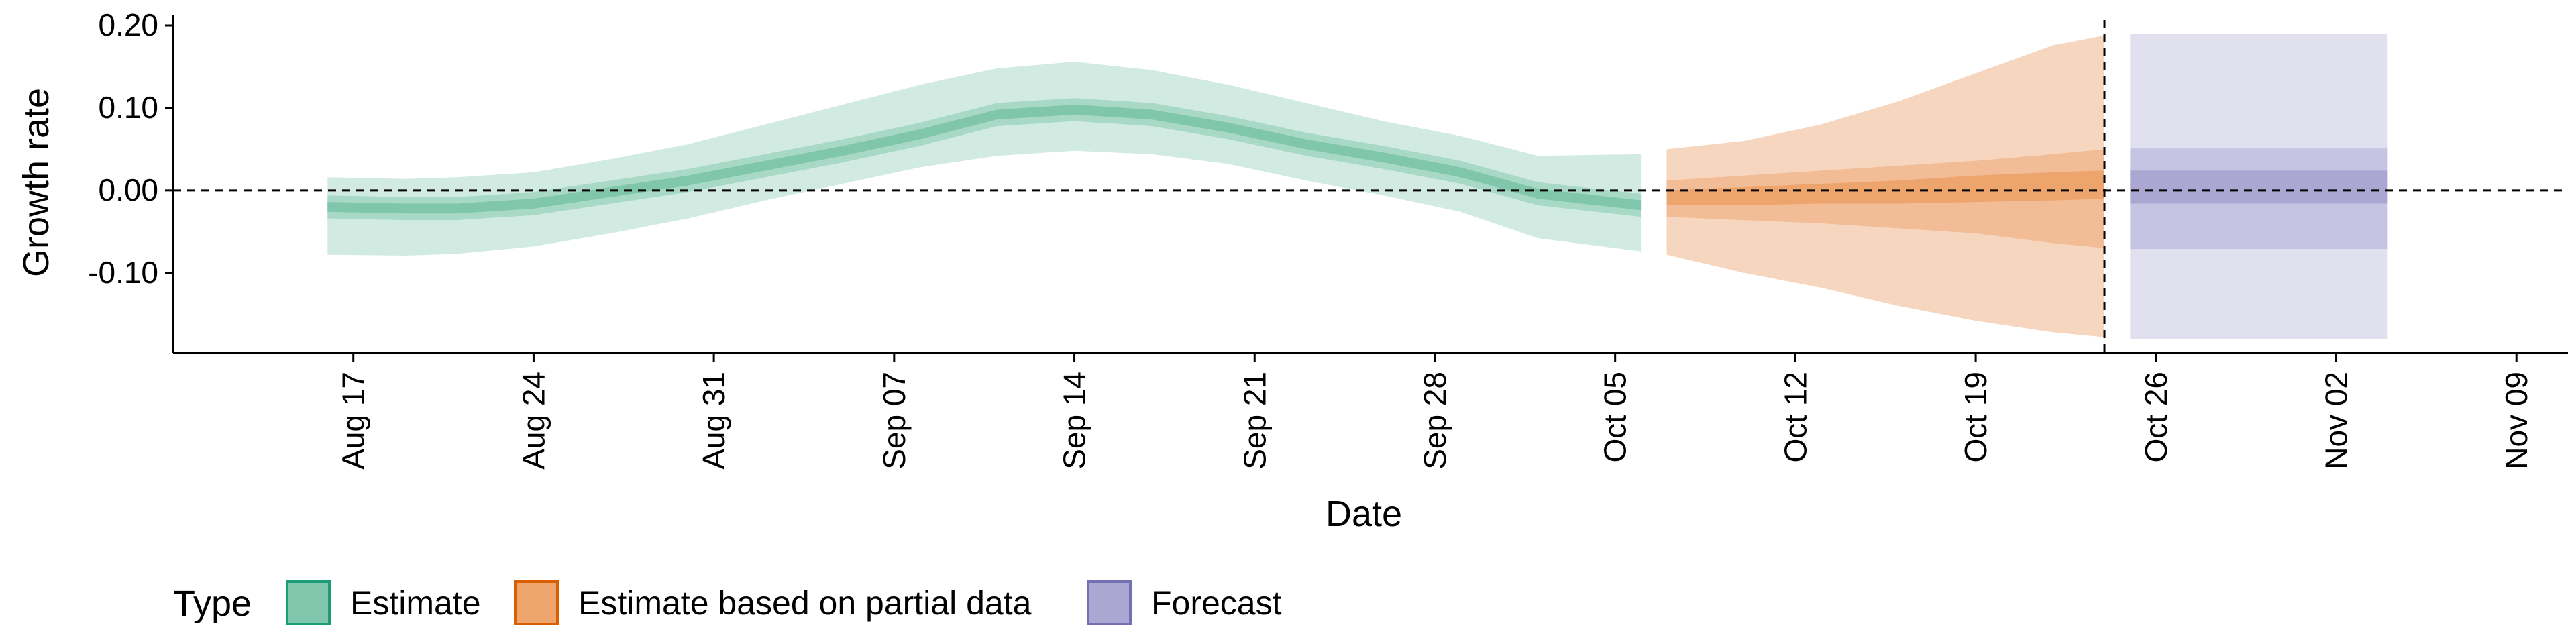 The image size is (2576, 644). I want to click on x-tick-label: Aug 31, so click(713, 421).